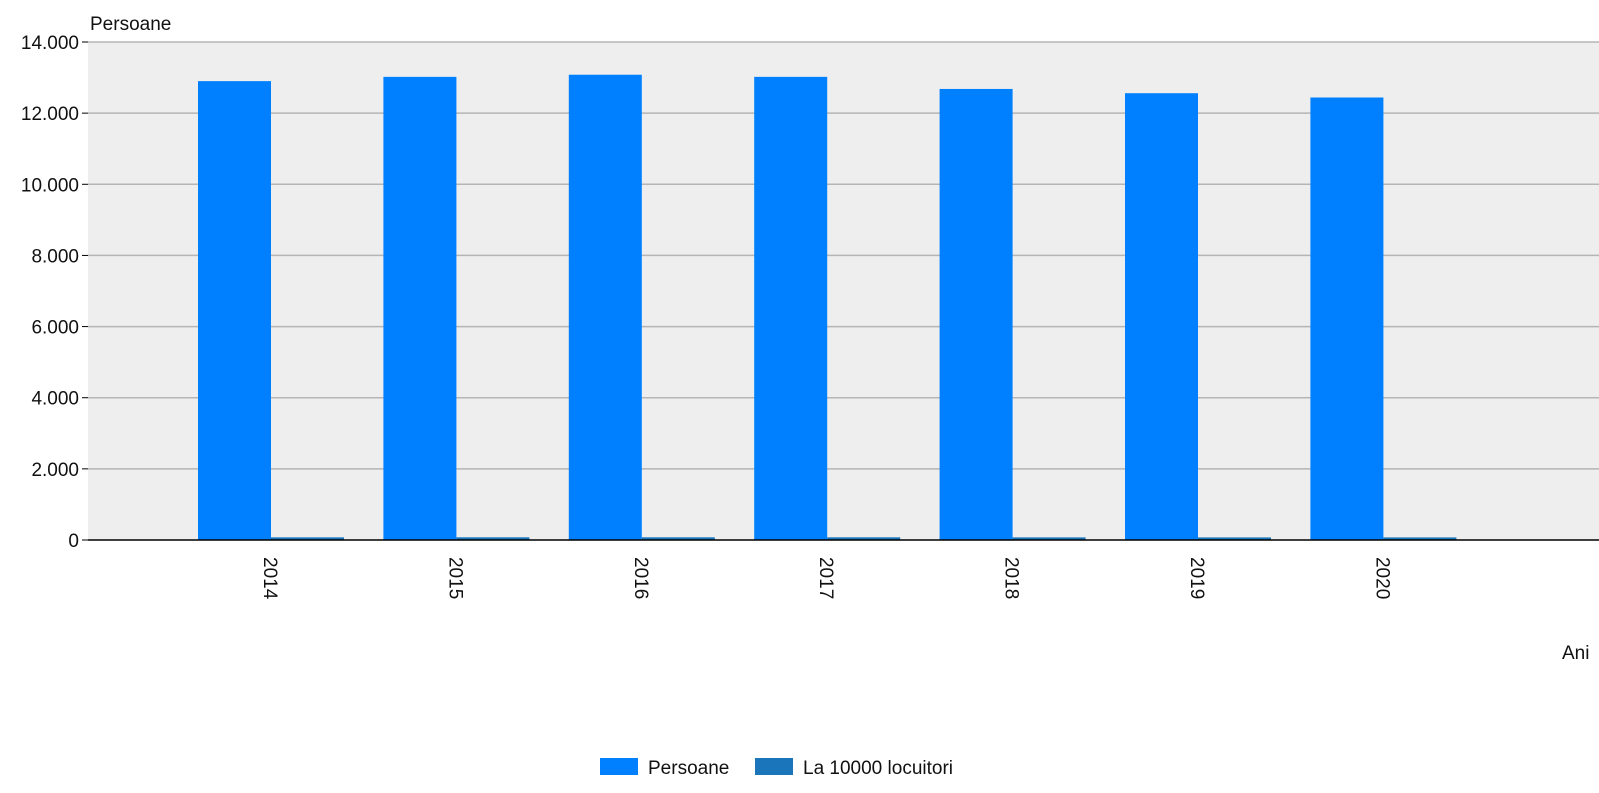  I want to click on x-axis-ticks: 2014 2015 2016 2017 2018 2019 2020, so click(825, 578).